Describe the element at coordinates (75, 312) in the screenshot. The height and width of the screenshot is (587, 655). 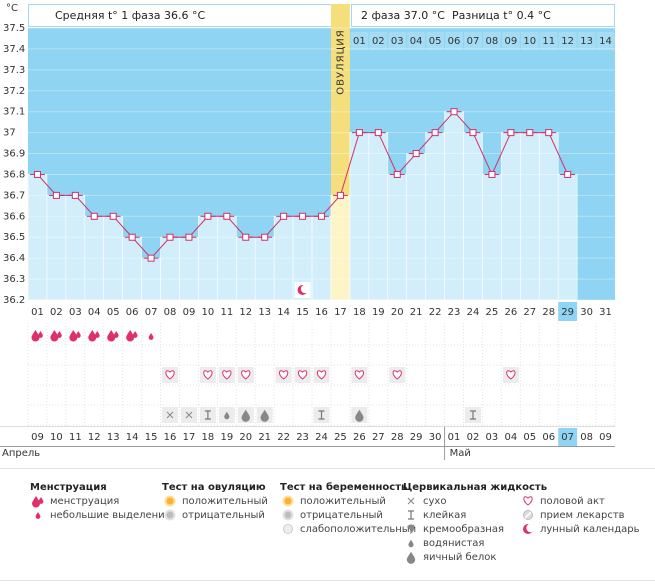
I see `x-tick-label: 03` at that location.